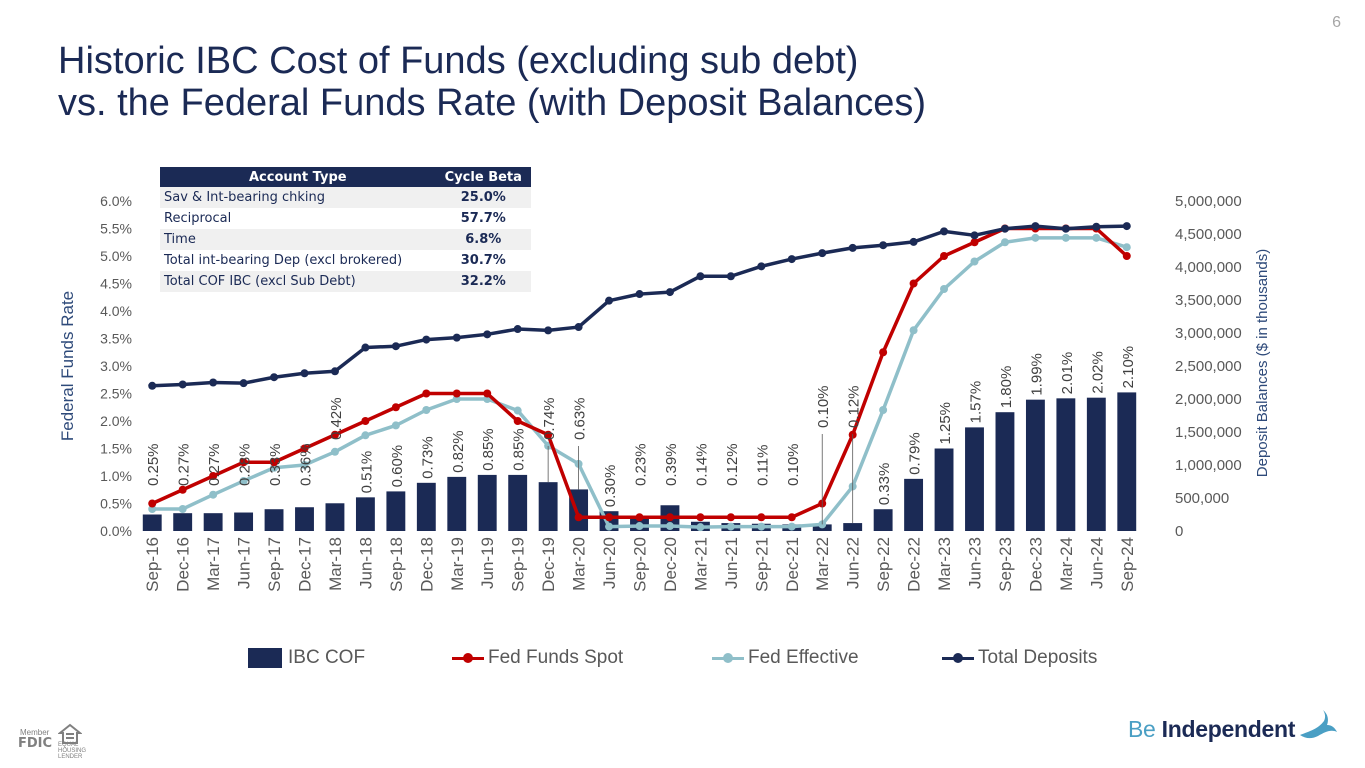 The width and height of the screenshot is (1365, 768). I want to click on x-tick-label: Jun-24, so click(1096, 563).